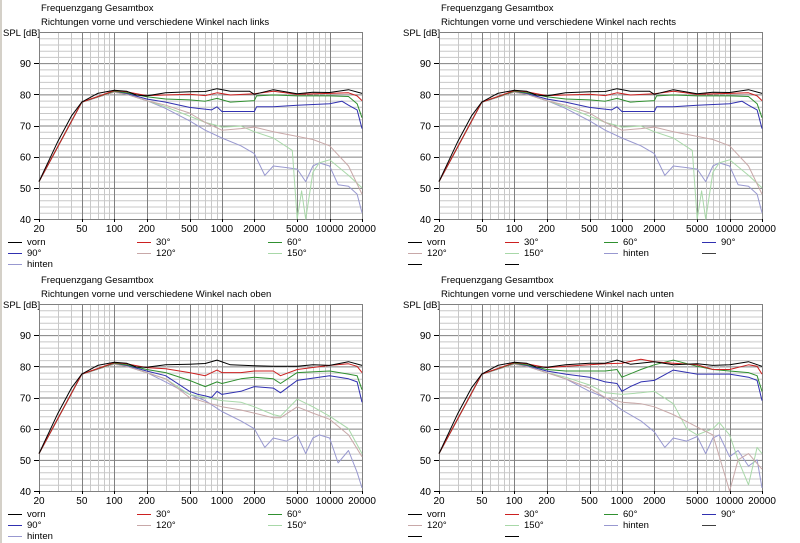 This screenshot has height=543, width=800. Describe the element at coordinates (426, 336) in the screenshot. I see `y-tick-label: 90` at that location.